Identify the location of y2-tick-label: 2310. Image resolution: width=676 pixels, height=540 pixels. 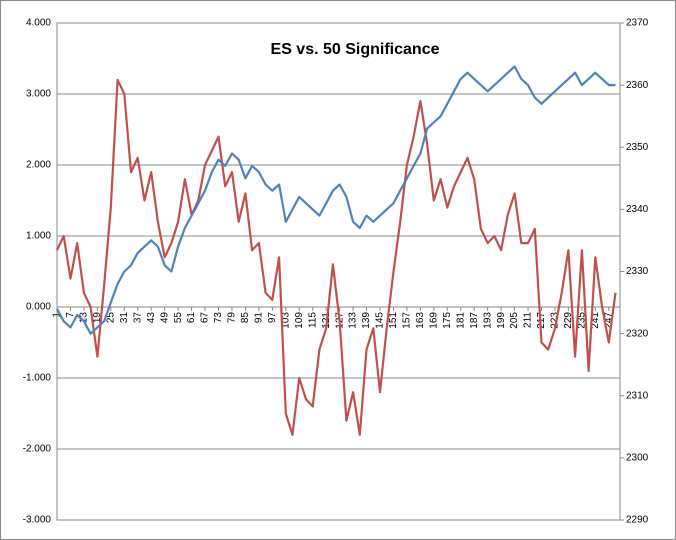
(637, 395).